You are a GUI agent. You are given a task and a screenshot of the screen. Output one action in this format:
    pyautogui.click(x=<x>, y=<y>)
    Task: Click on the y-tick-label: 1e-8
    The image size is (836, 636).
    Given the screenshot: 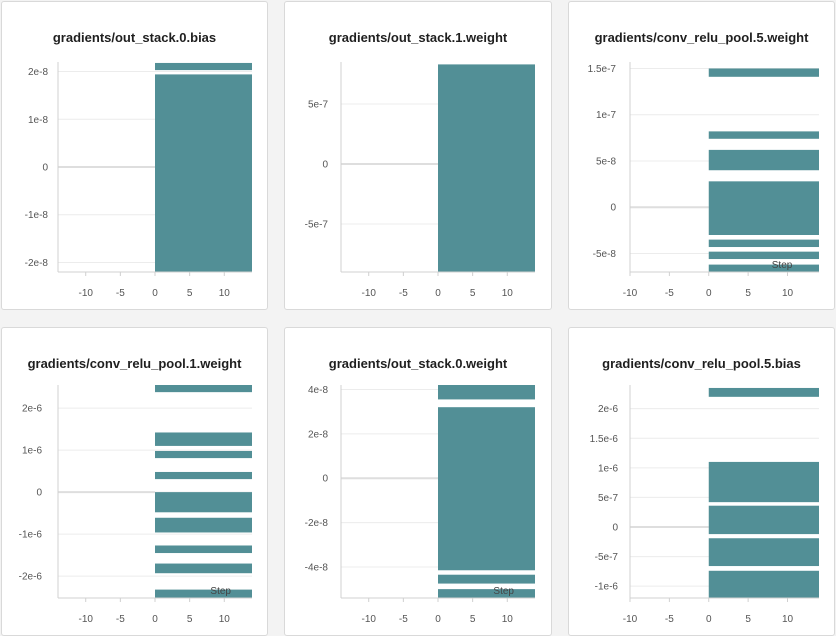 What is the action you would take?
    pyautogui.click(x=38, y=120)
    